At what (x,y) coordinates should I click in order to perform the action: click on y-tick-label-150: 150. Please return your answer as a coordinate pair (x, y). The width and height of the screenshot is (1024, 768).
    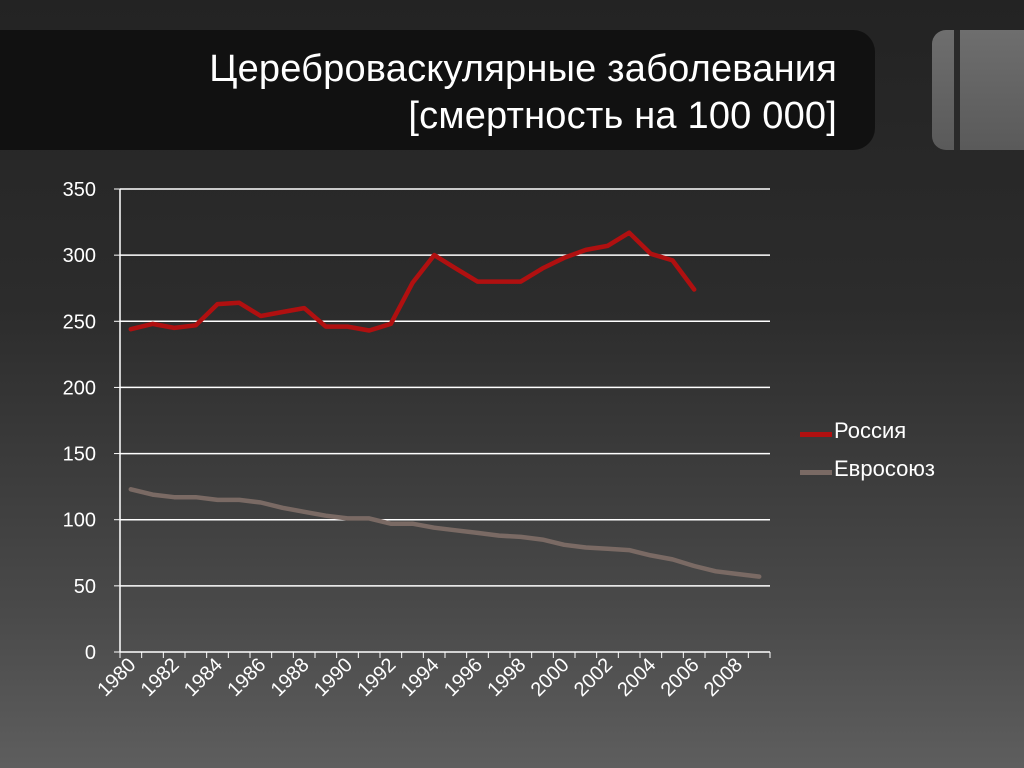
    Looking at the image, I should click on (79, 455).